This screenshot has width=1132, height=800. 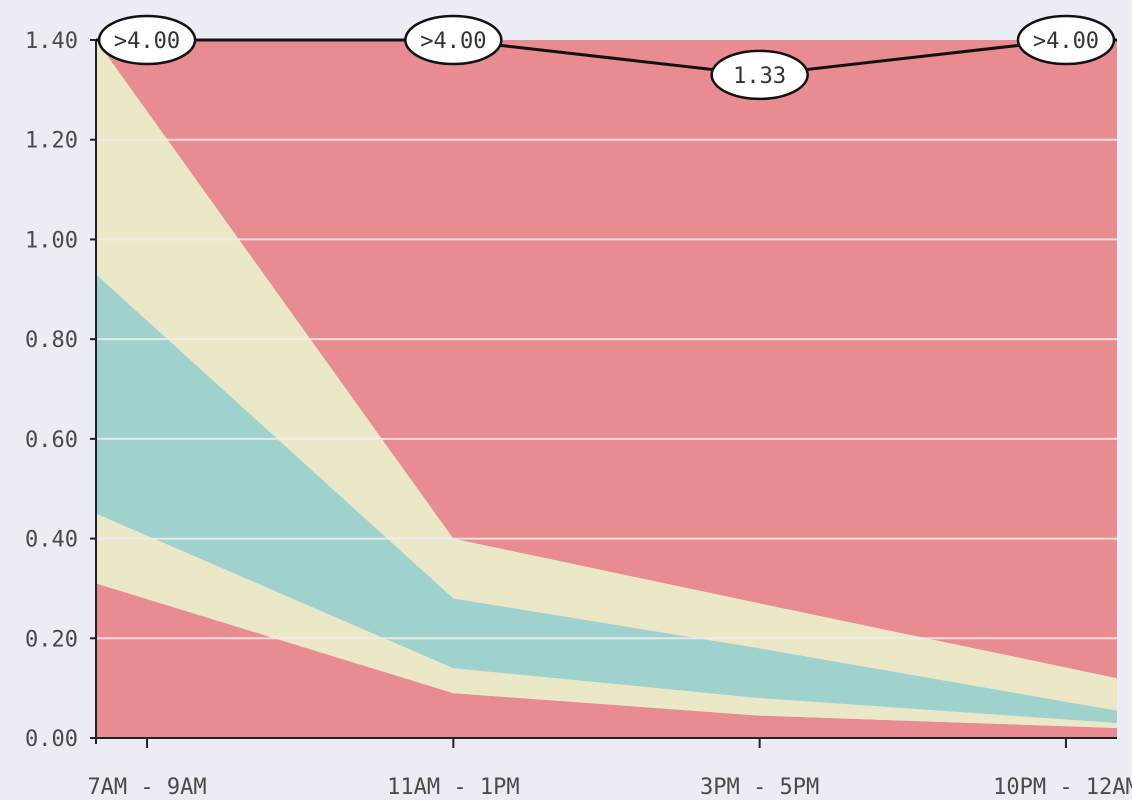 What do you see at coordinates (453, 787) in the screenshot?
I see `x-tick-label: 11AM - 1PM` at bounding box center [453, 787].